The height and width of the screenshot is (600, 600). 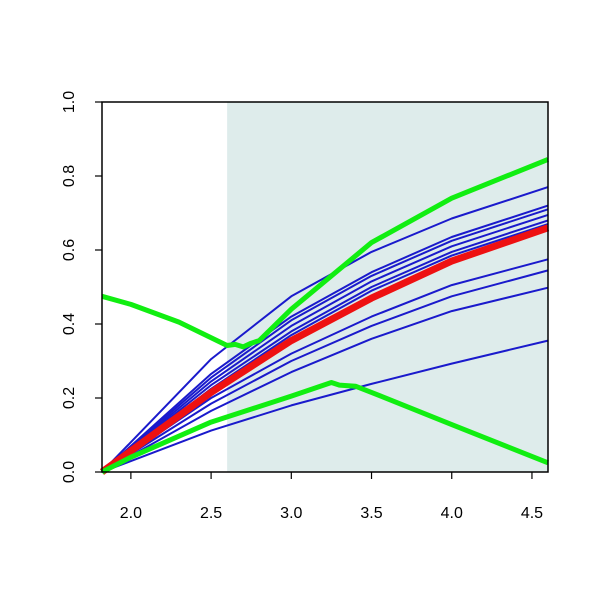 What do you see at coordinates (69, 176) in the screenshot?
I see `y-tick-label: 0.8` at bounding box center [69, 176].